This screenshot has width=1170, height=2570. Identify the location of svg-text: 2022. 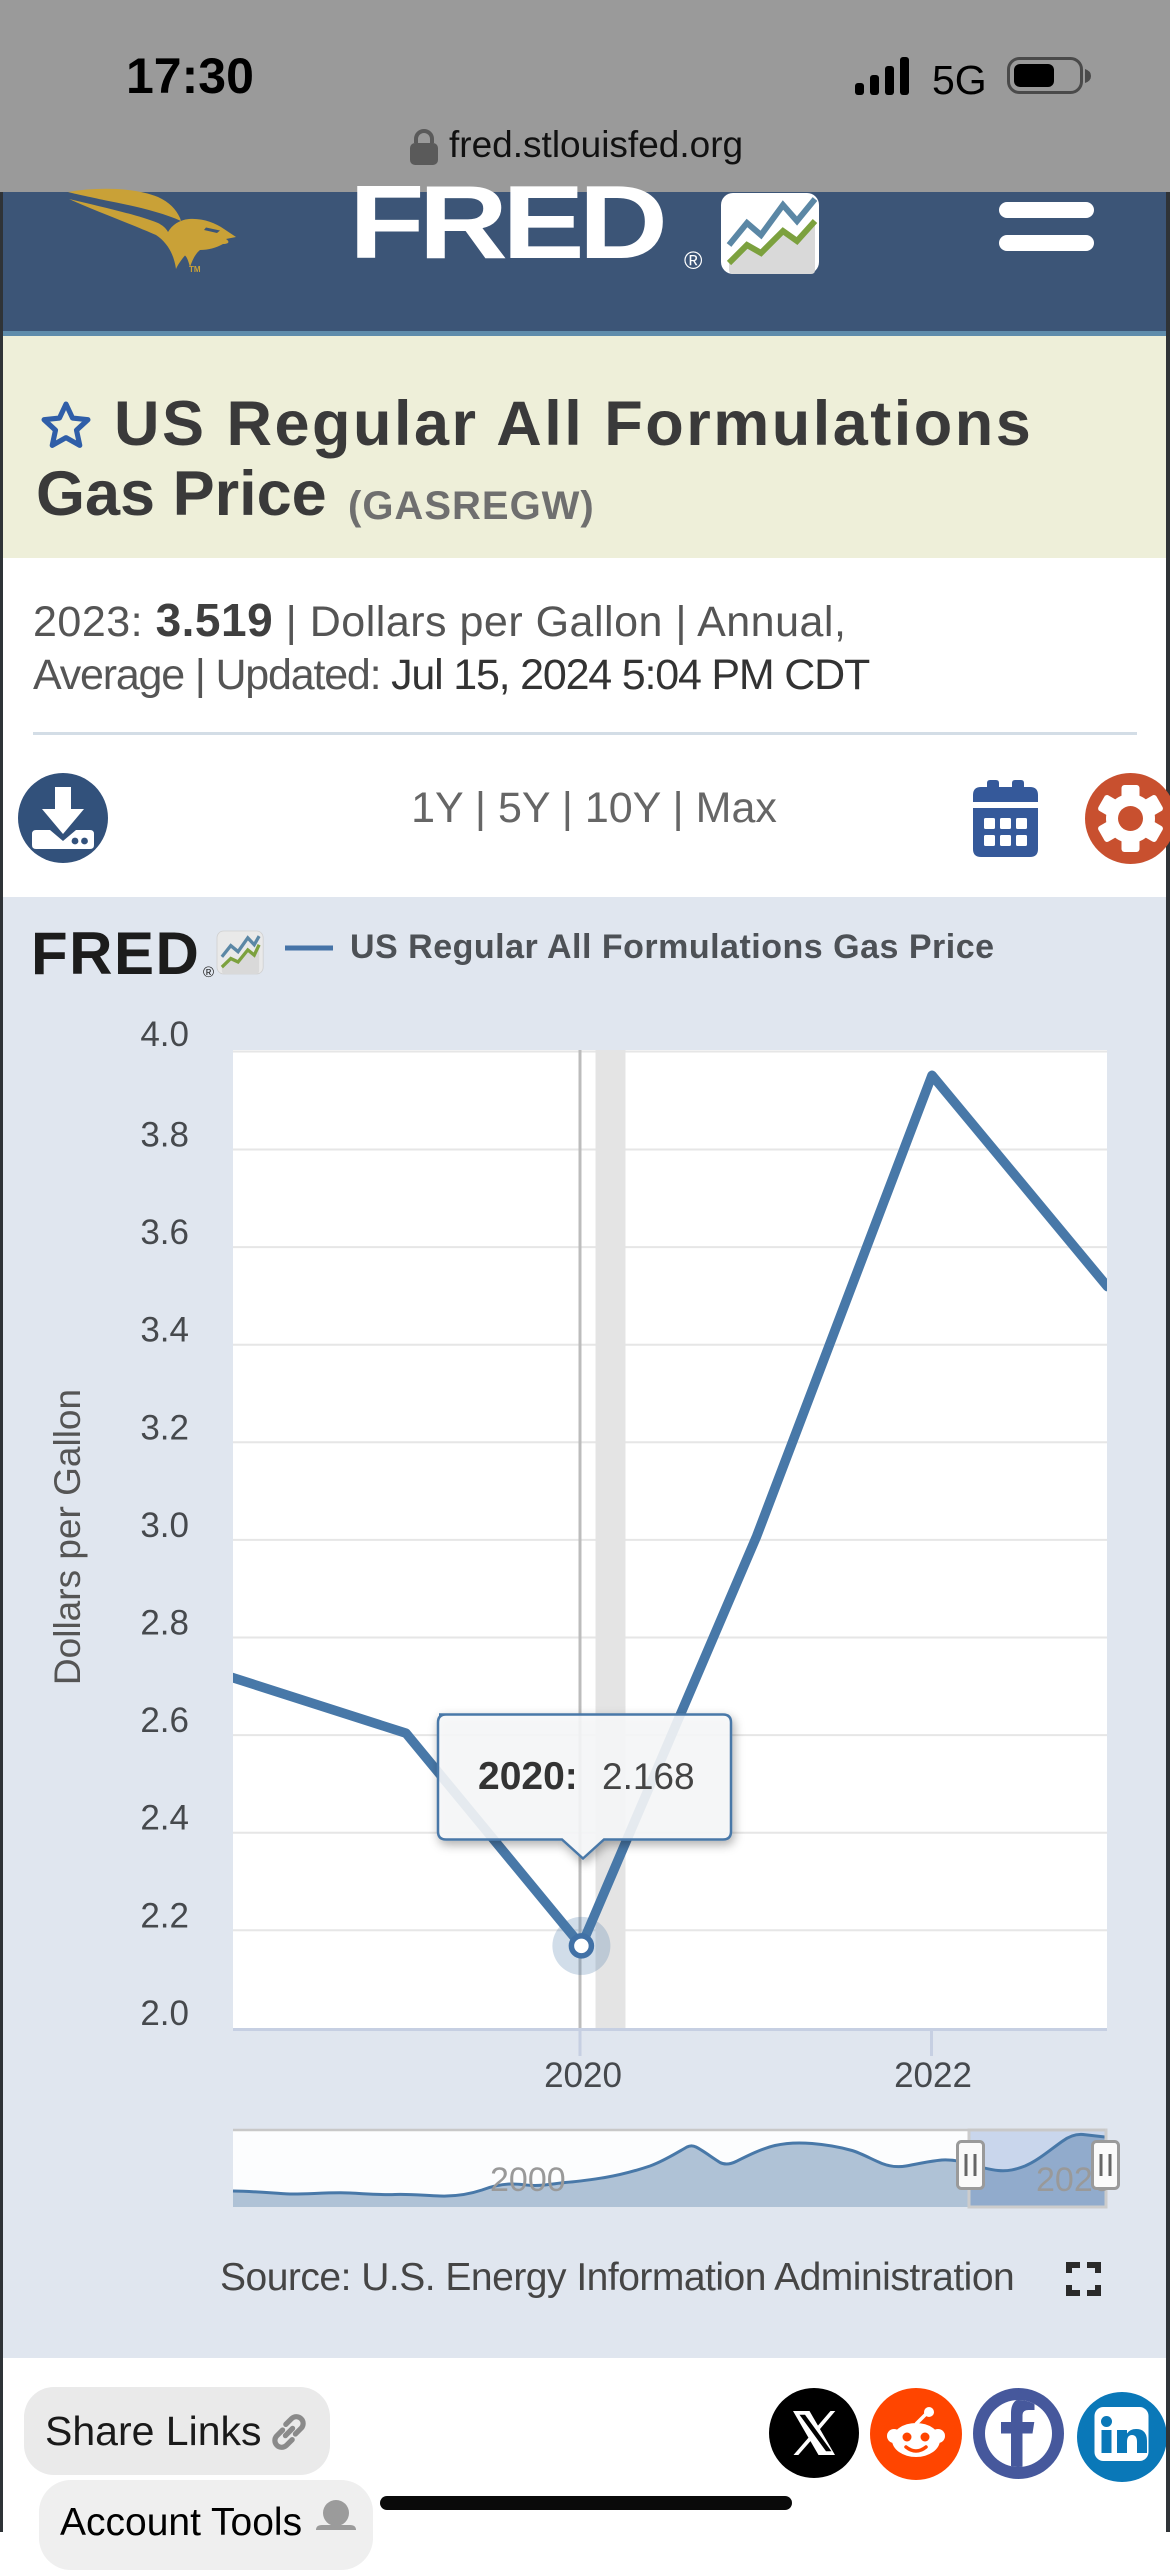
(933, 2075).